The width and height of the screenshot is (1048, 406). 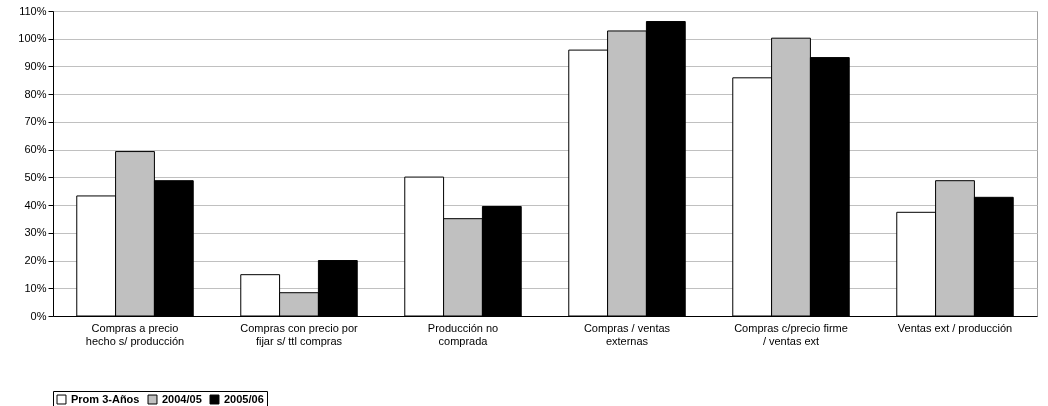 What do you see at coordinates (35, 149) in the screenshot?
I see `y-tick-label: 60%` at bounding box center [35, 149].